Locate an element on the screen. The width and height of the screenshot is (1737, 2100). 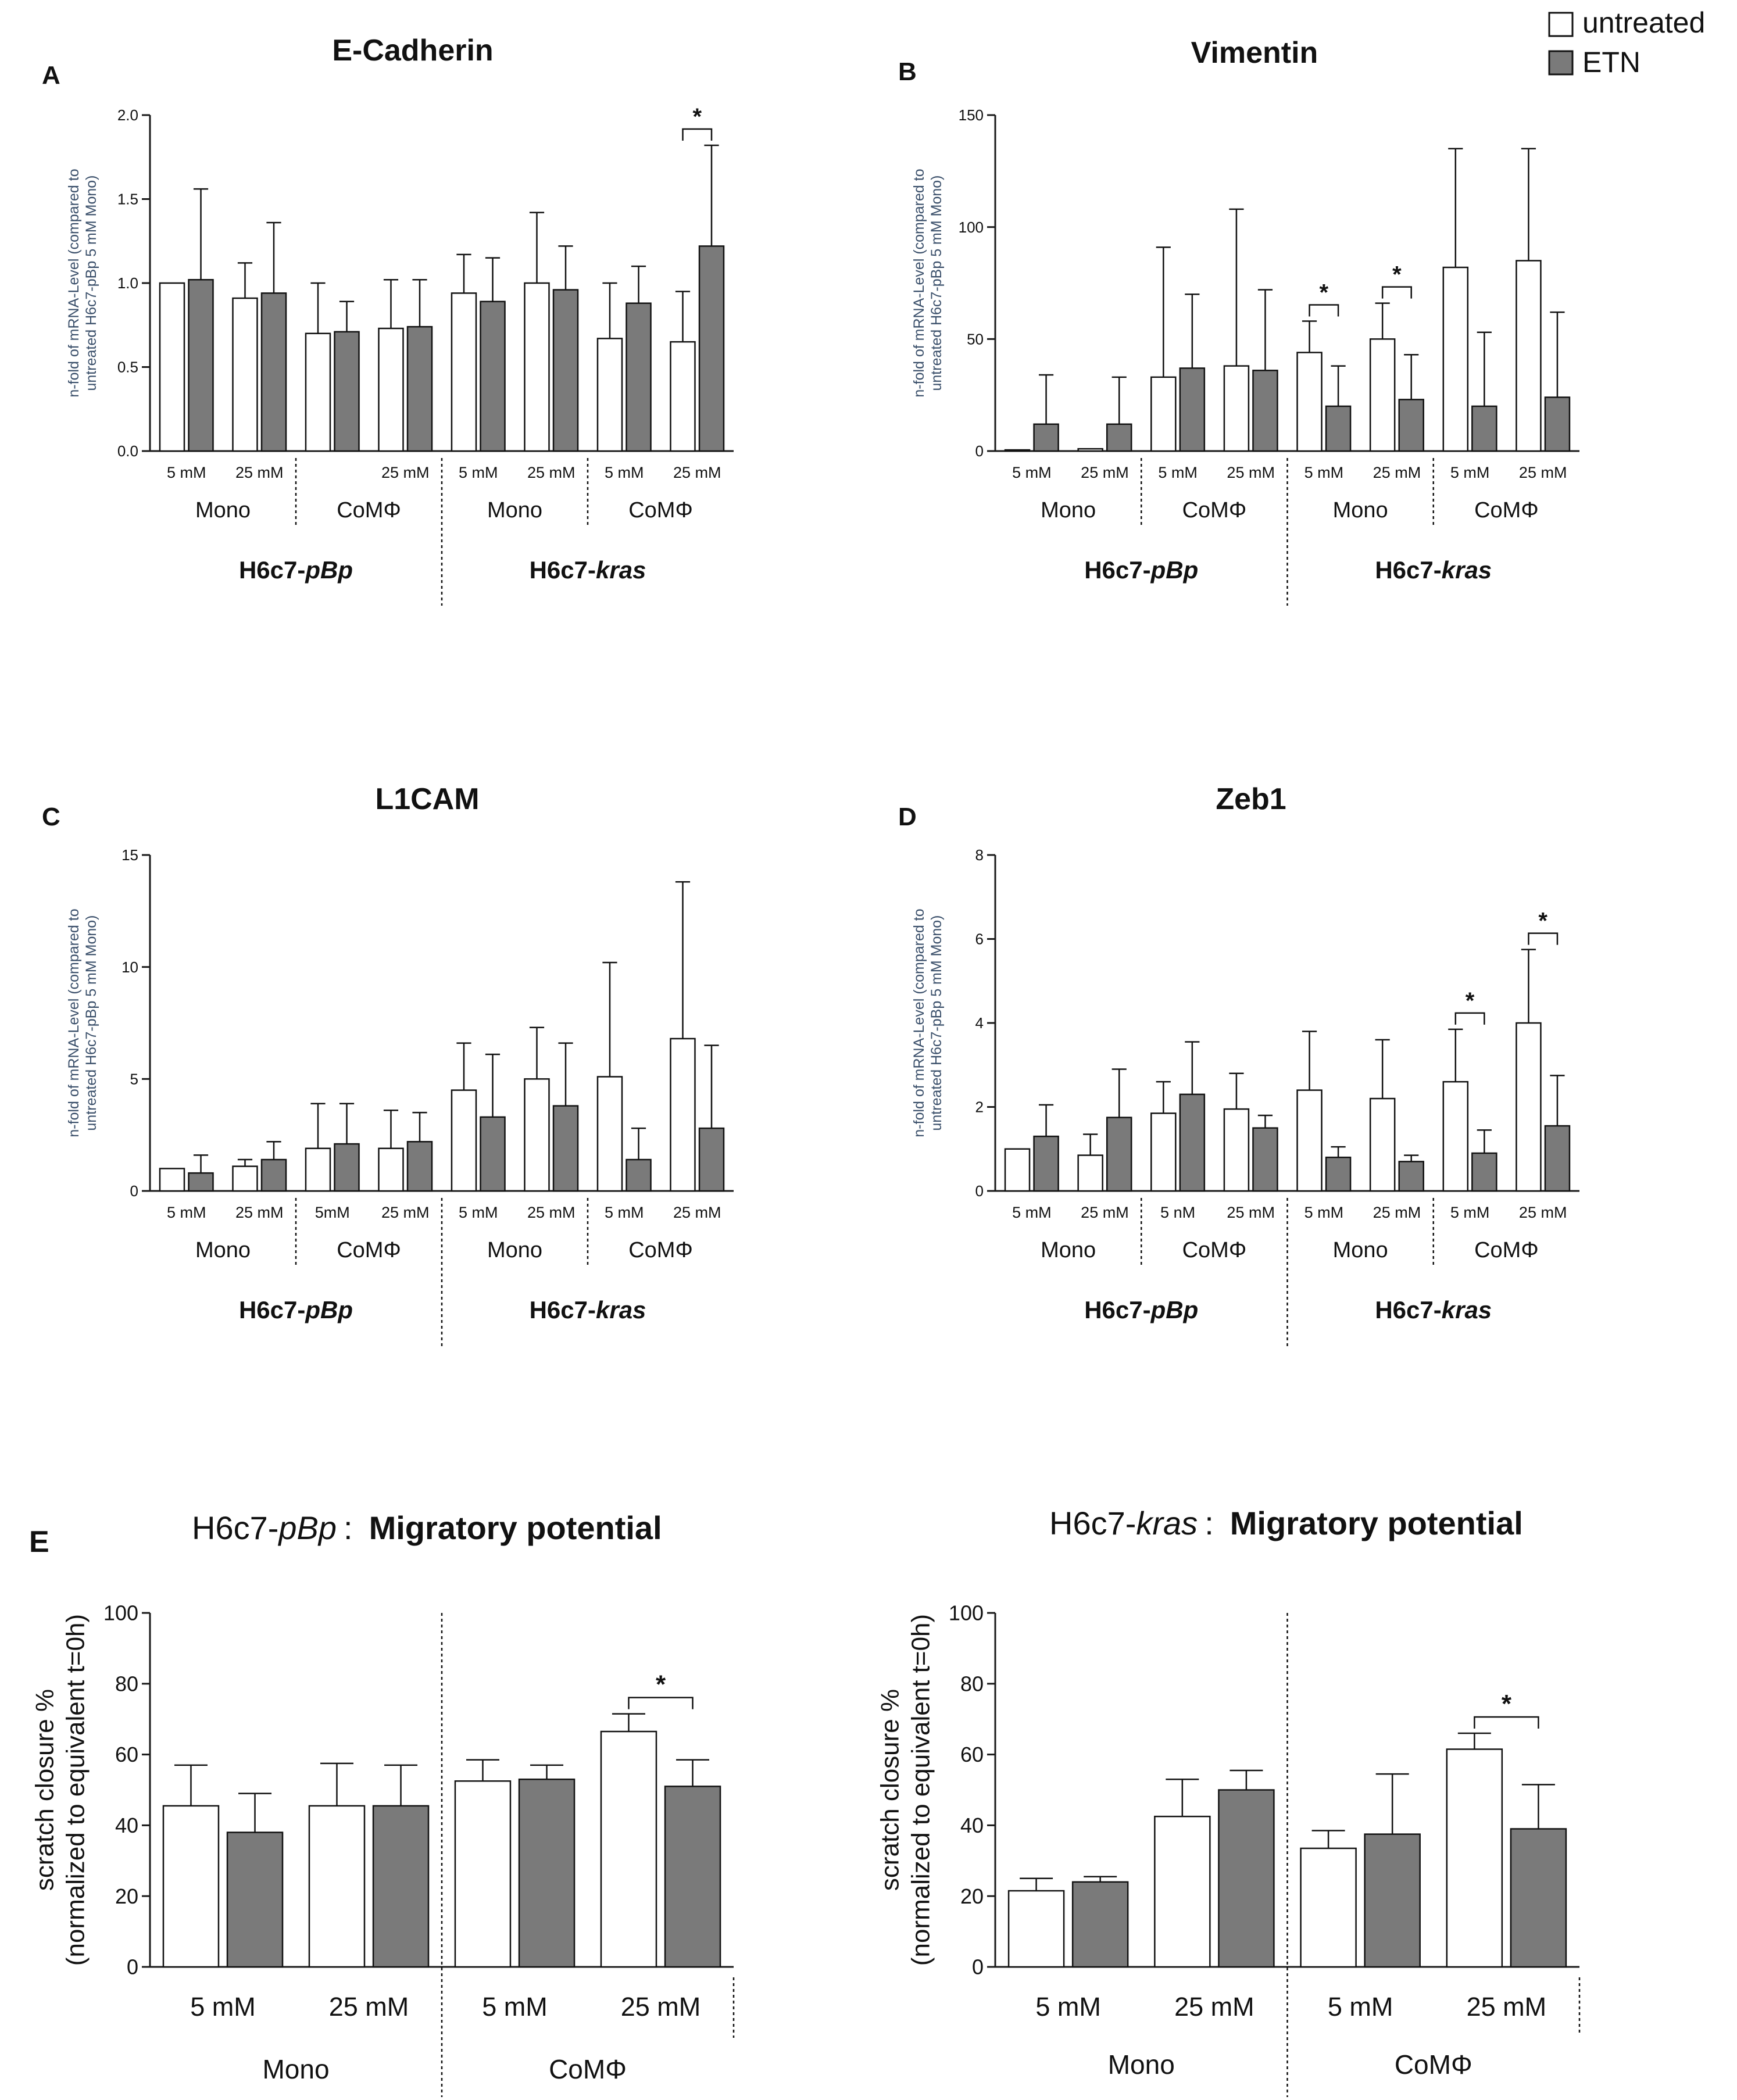
y-axis-label: (normalized to equivalent t=0h) is located at coordinates (920, 1790).